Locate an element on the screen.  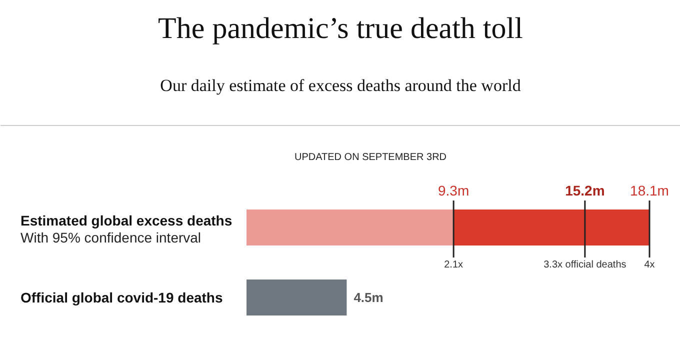
ref-line-label: 9.3m is located at coordinates (454, 190).